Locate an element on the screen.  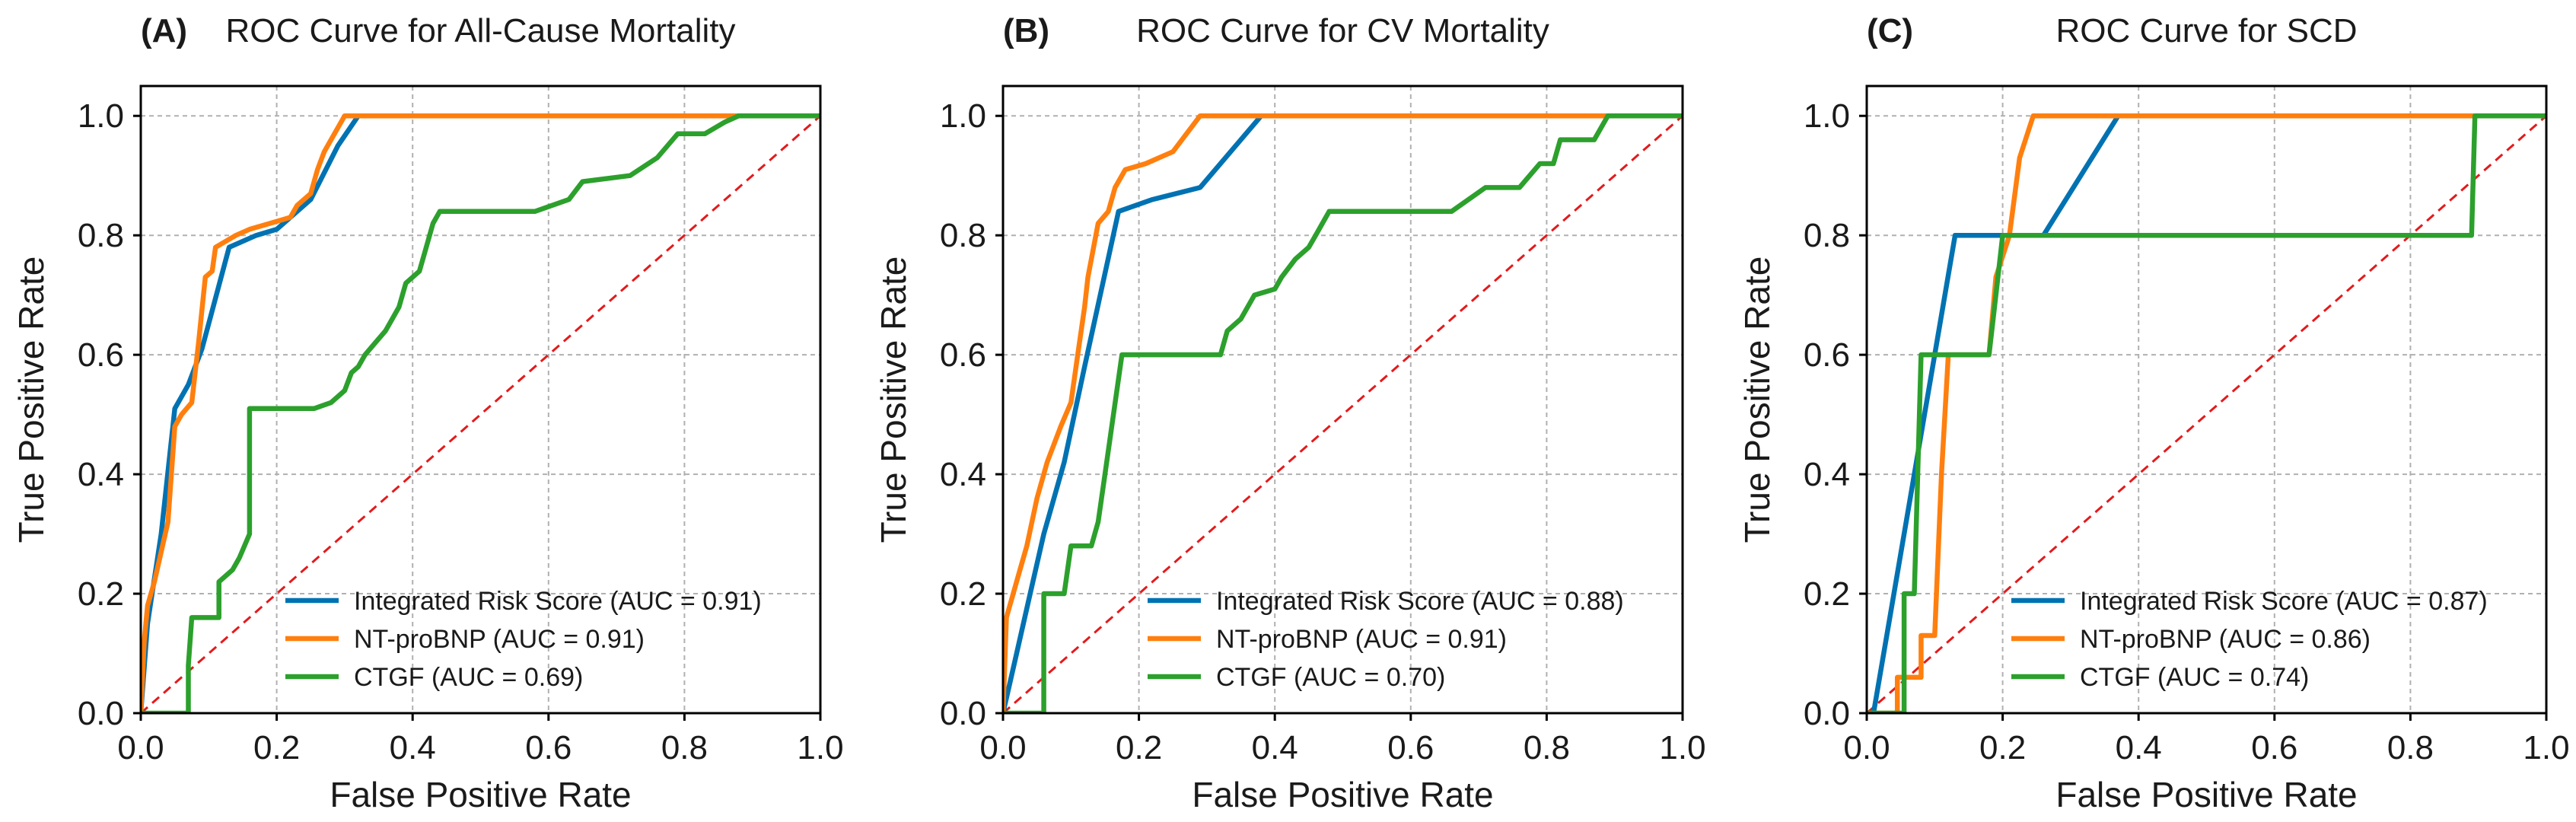
panel-label: (C) is located at coordinates (1890, 30).